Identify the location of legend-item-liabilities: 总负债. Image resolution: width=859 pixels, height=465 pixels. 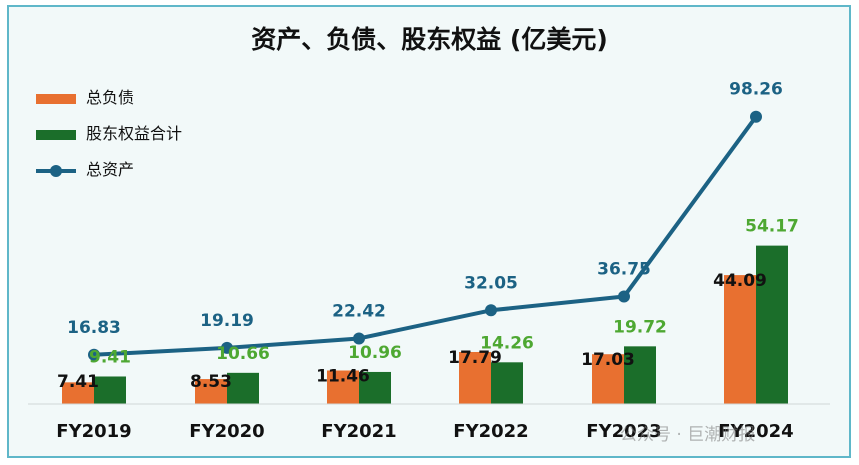
(133, 98).